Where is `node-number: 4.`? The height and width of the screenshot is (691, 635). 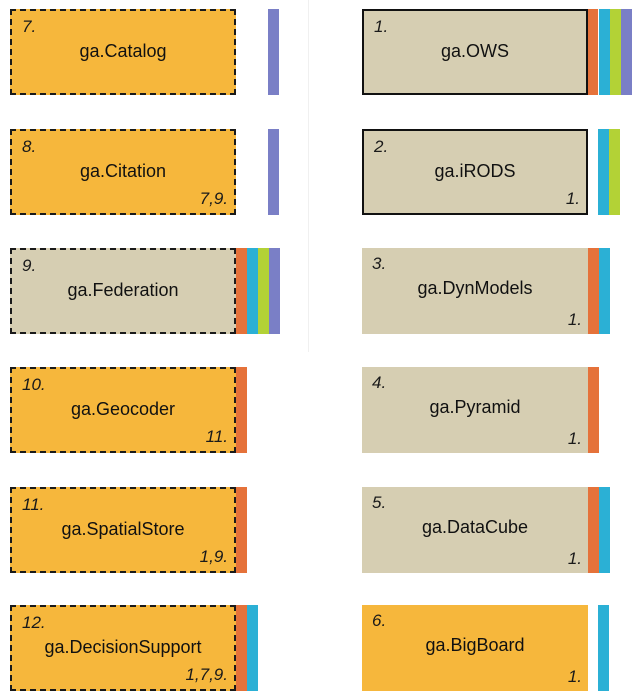 node-number: 4. is located at coordinates (379, 382).